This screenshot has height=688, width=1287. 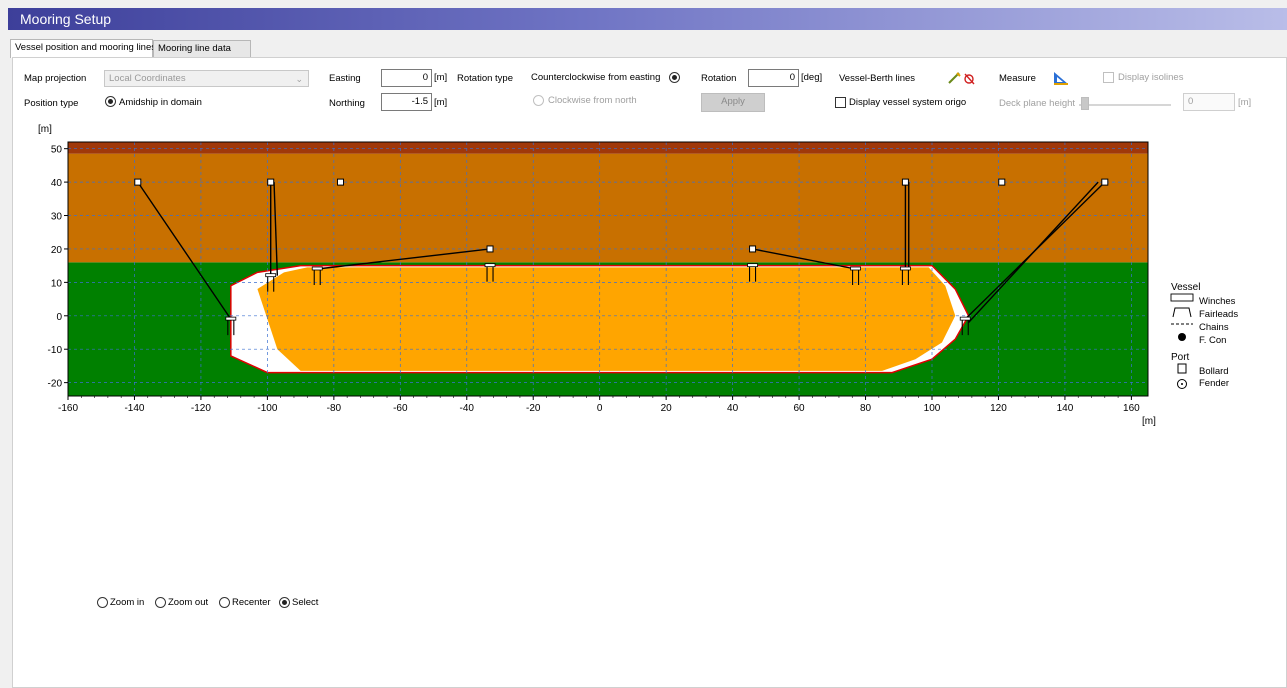 I want to click on rotation-cw-label: Clockwise from north, so click(x=592, y=100).